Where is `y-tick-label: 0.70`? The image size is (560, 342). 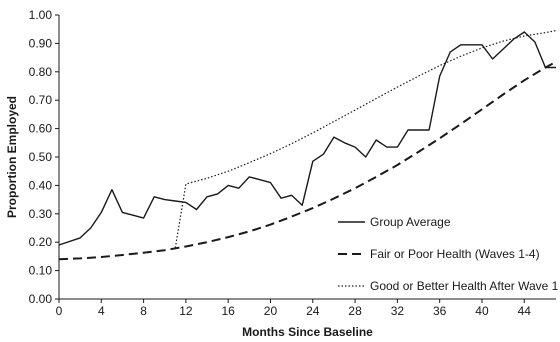 y-tick-label: 0.70 is located at coordinates (41, 100).